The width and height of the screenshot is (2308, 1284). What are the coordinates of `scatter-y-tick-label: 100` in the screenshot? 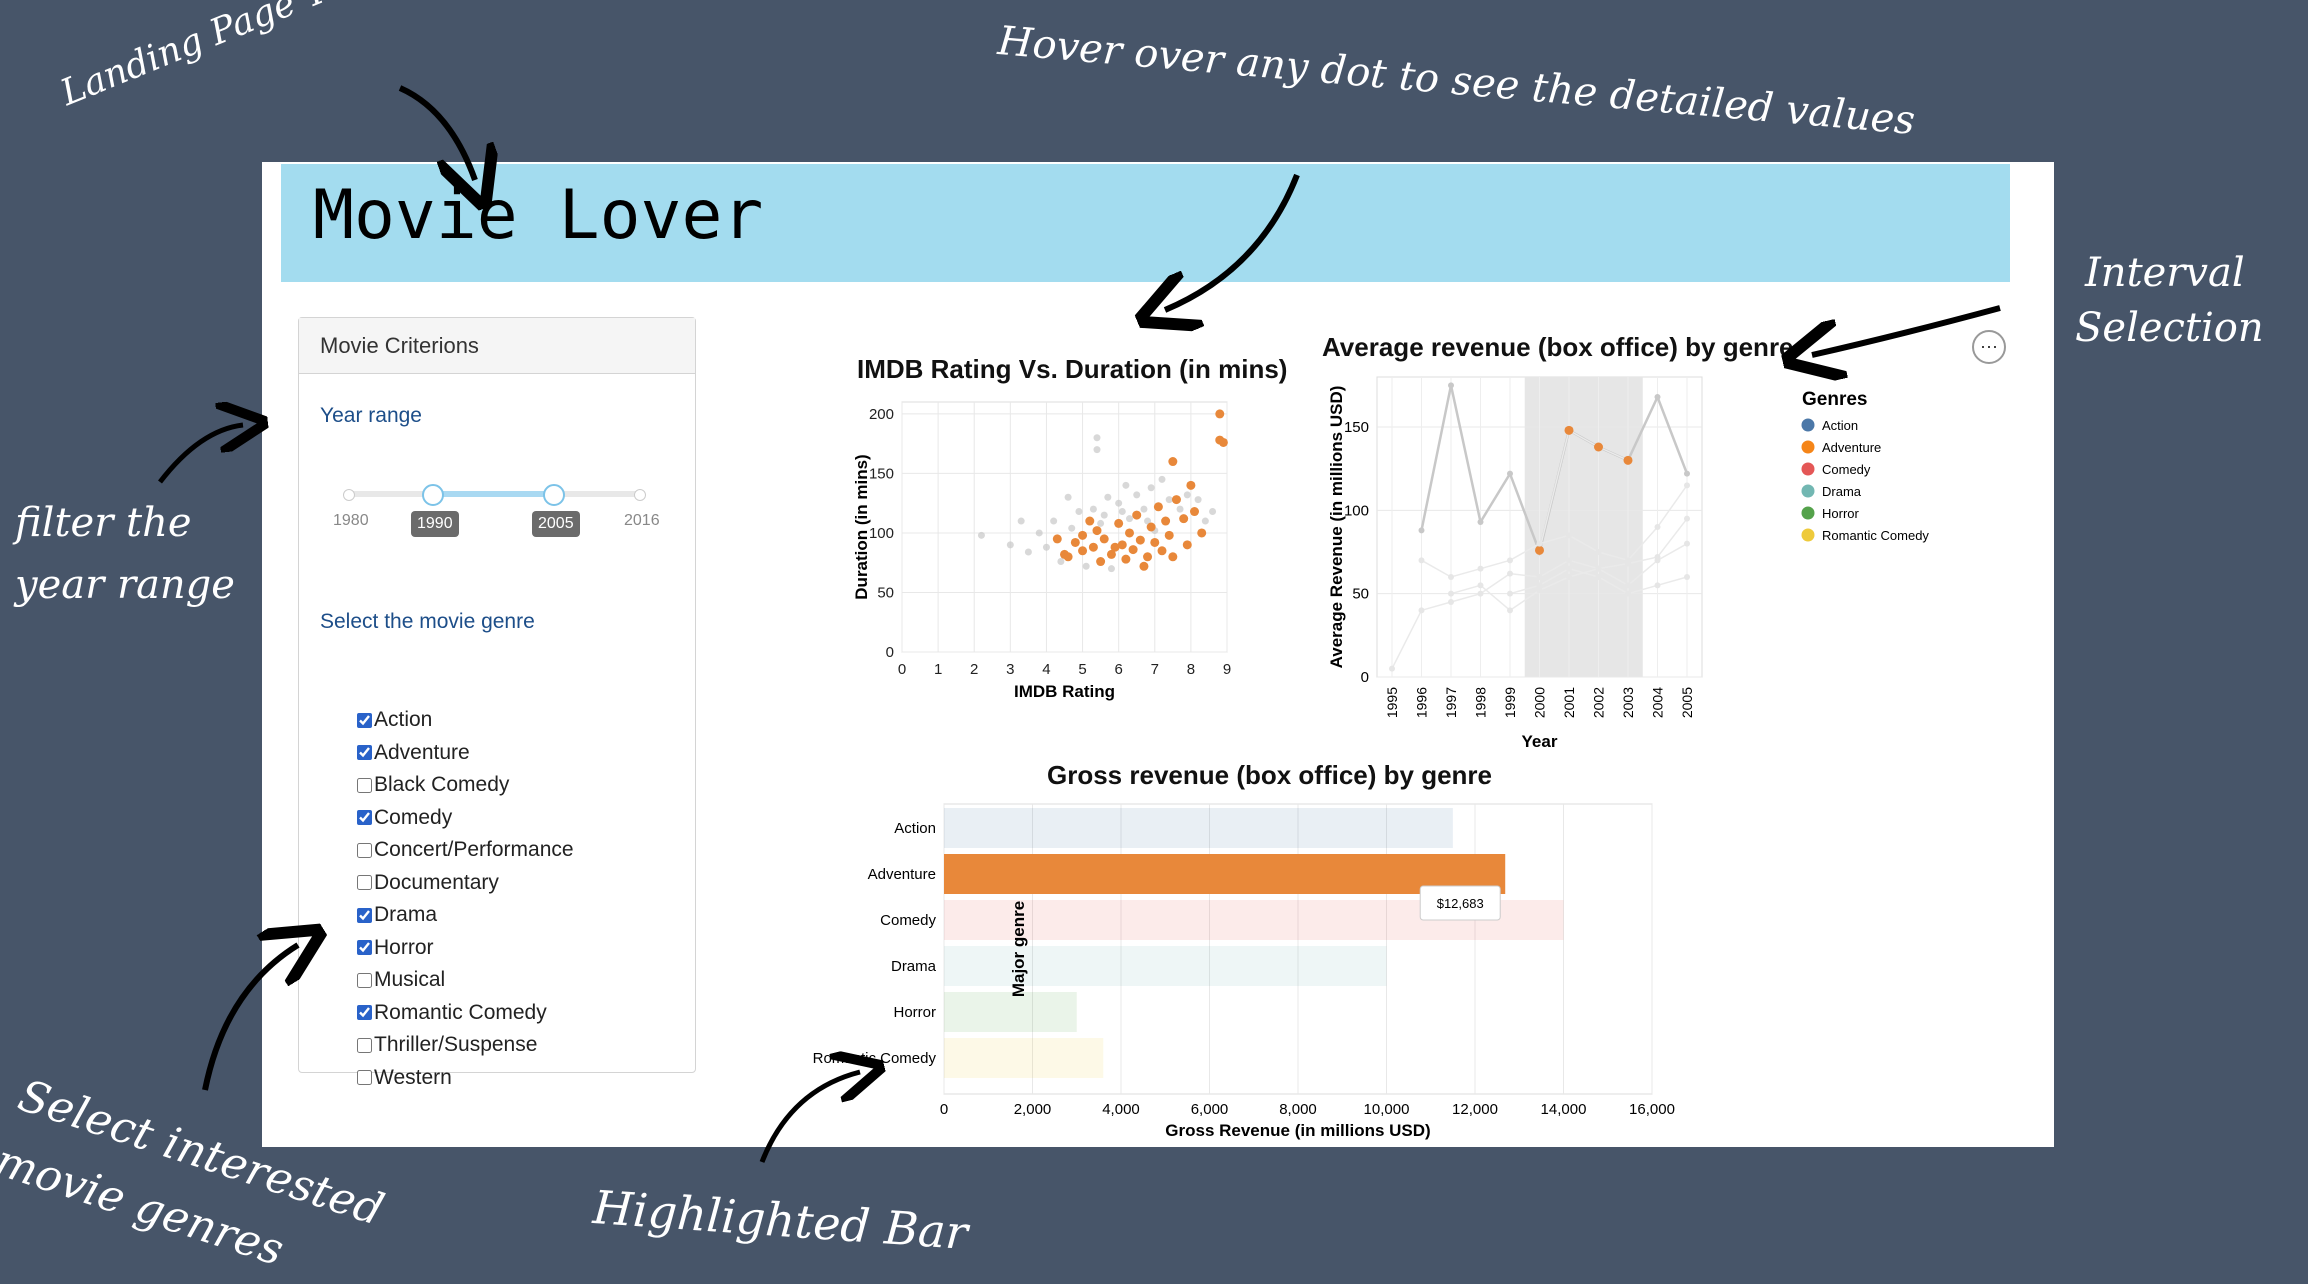 It's located at (881, 533).